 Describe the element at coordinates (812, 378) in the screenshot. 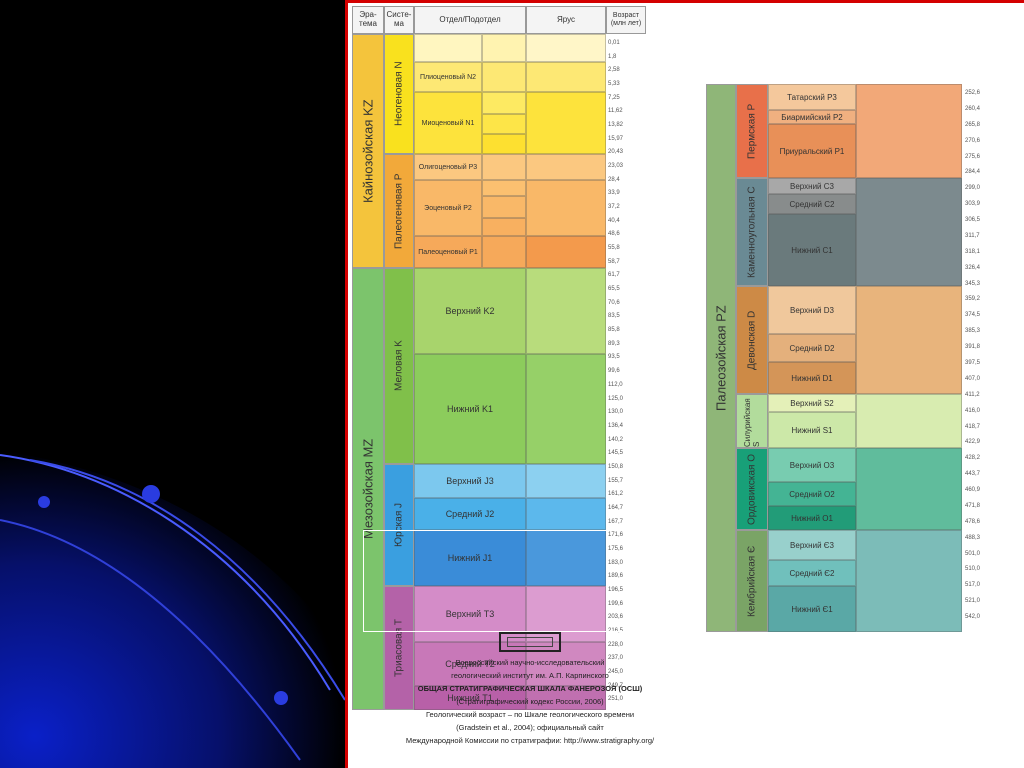

I see `section-lower-devonian: Нижний D1` at that location.